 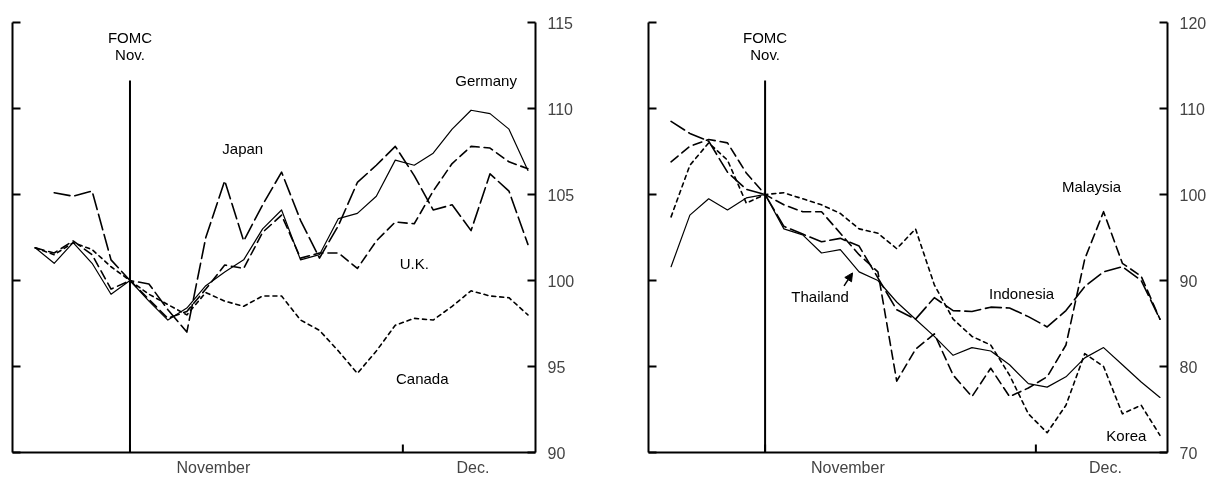 I want to click on series-label: Korea, so click(x=1127, y=436).